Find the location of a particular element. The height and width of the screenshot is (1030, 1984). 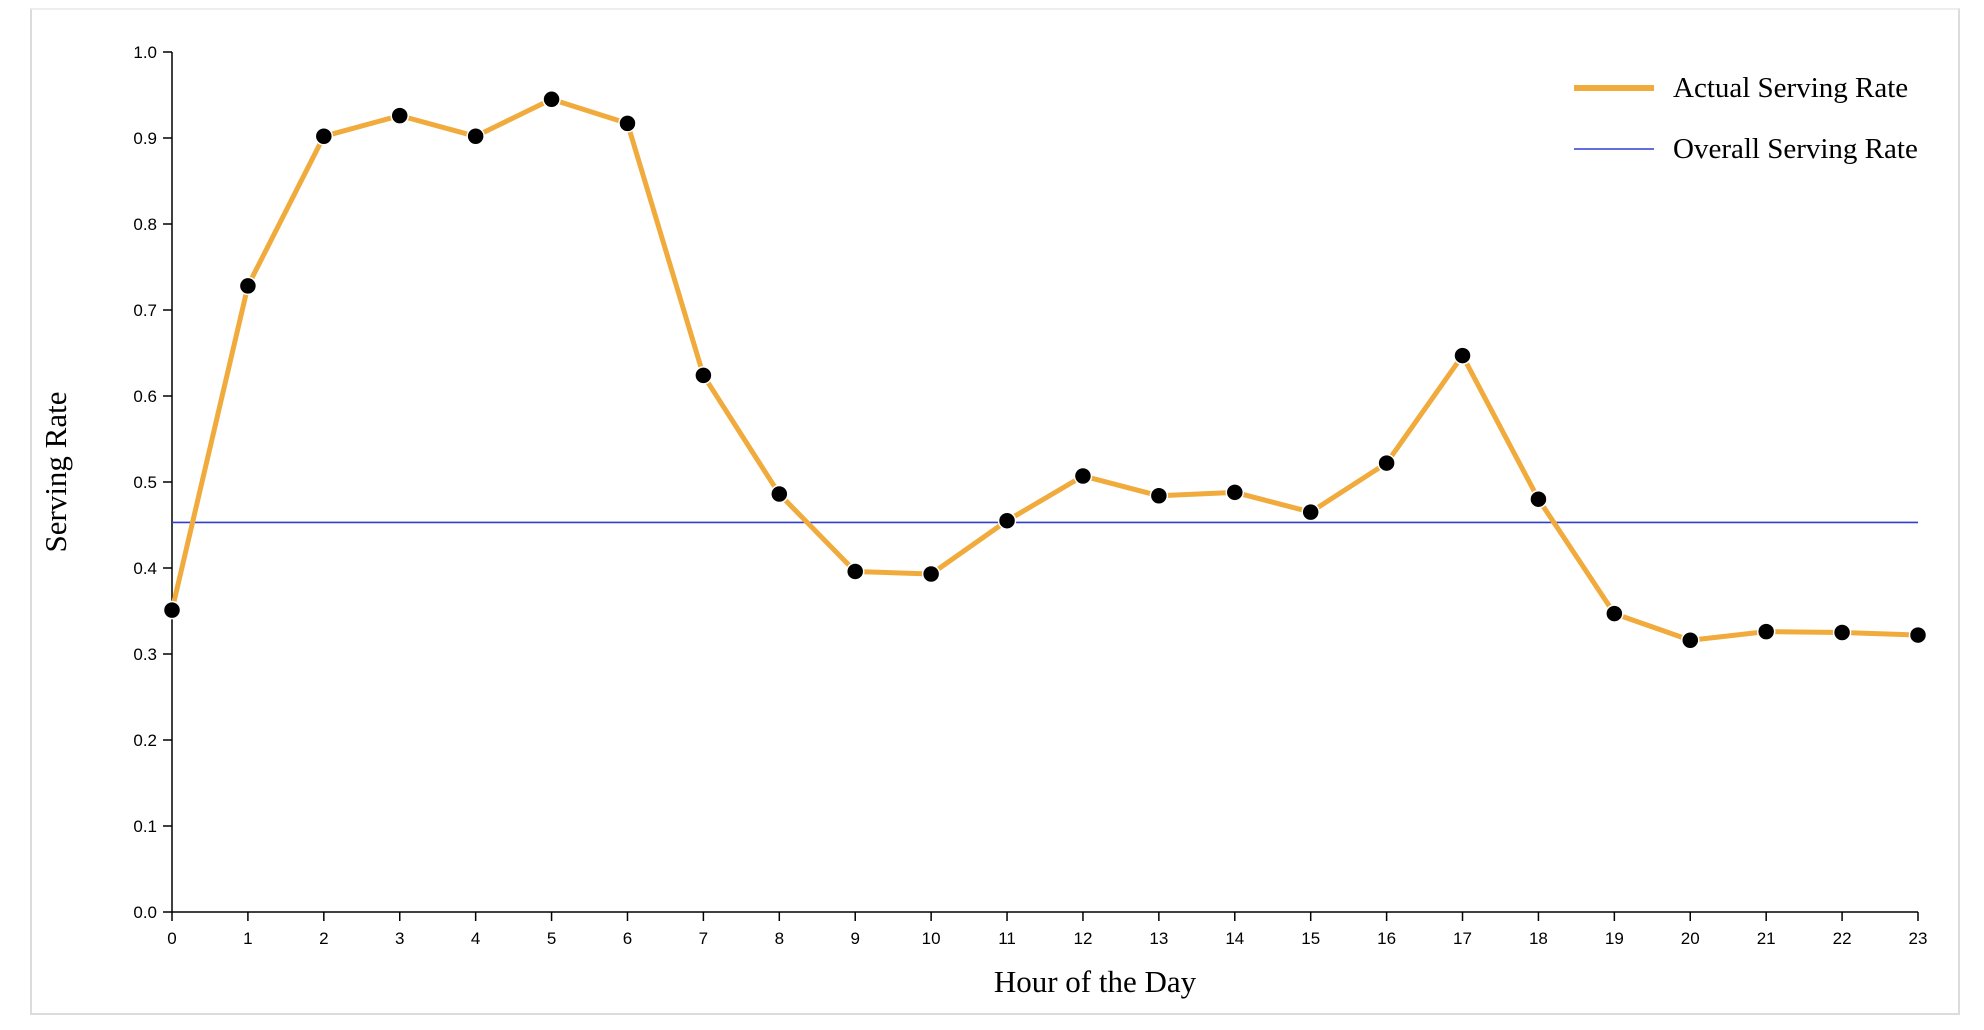

y-tick-label: 1.0 is located at coordinates (145, 52).